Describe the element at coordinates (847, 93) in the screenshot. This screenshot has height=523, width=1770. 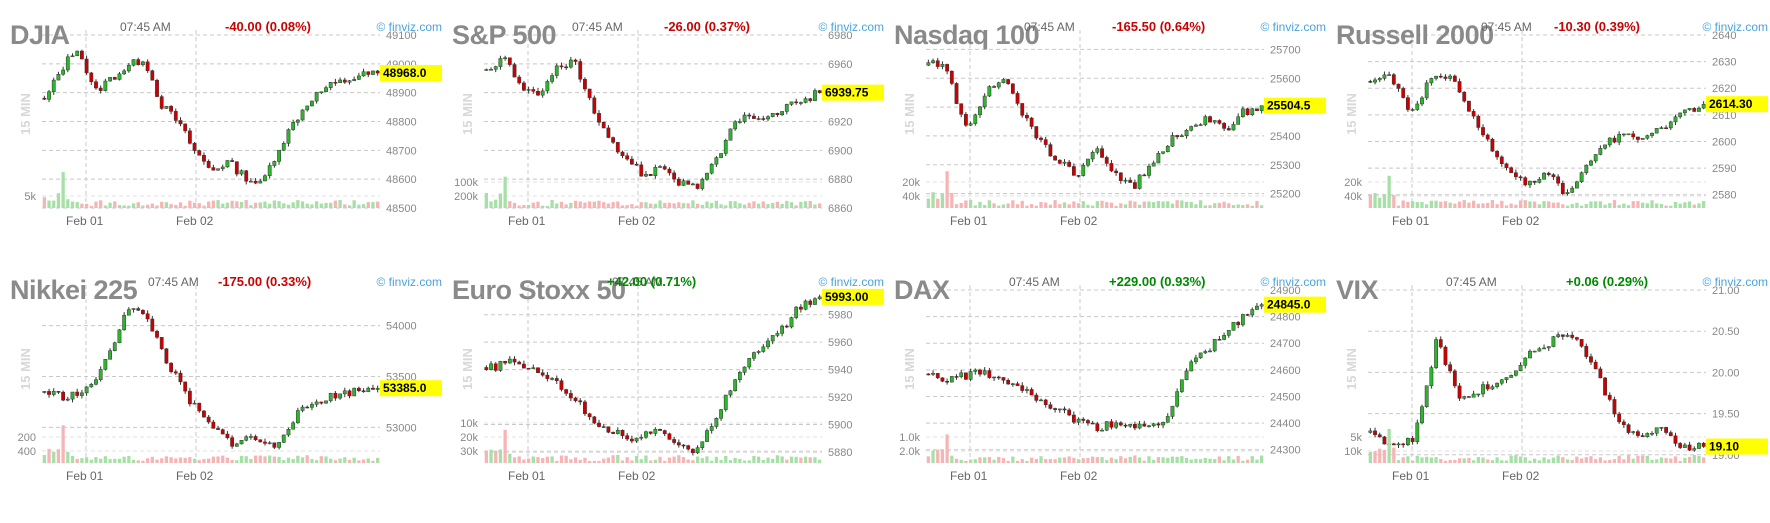
I see `last-price-value: 6939.75` at that location.